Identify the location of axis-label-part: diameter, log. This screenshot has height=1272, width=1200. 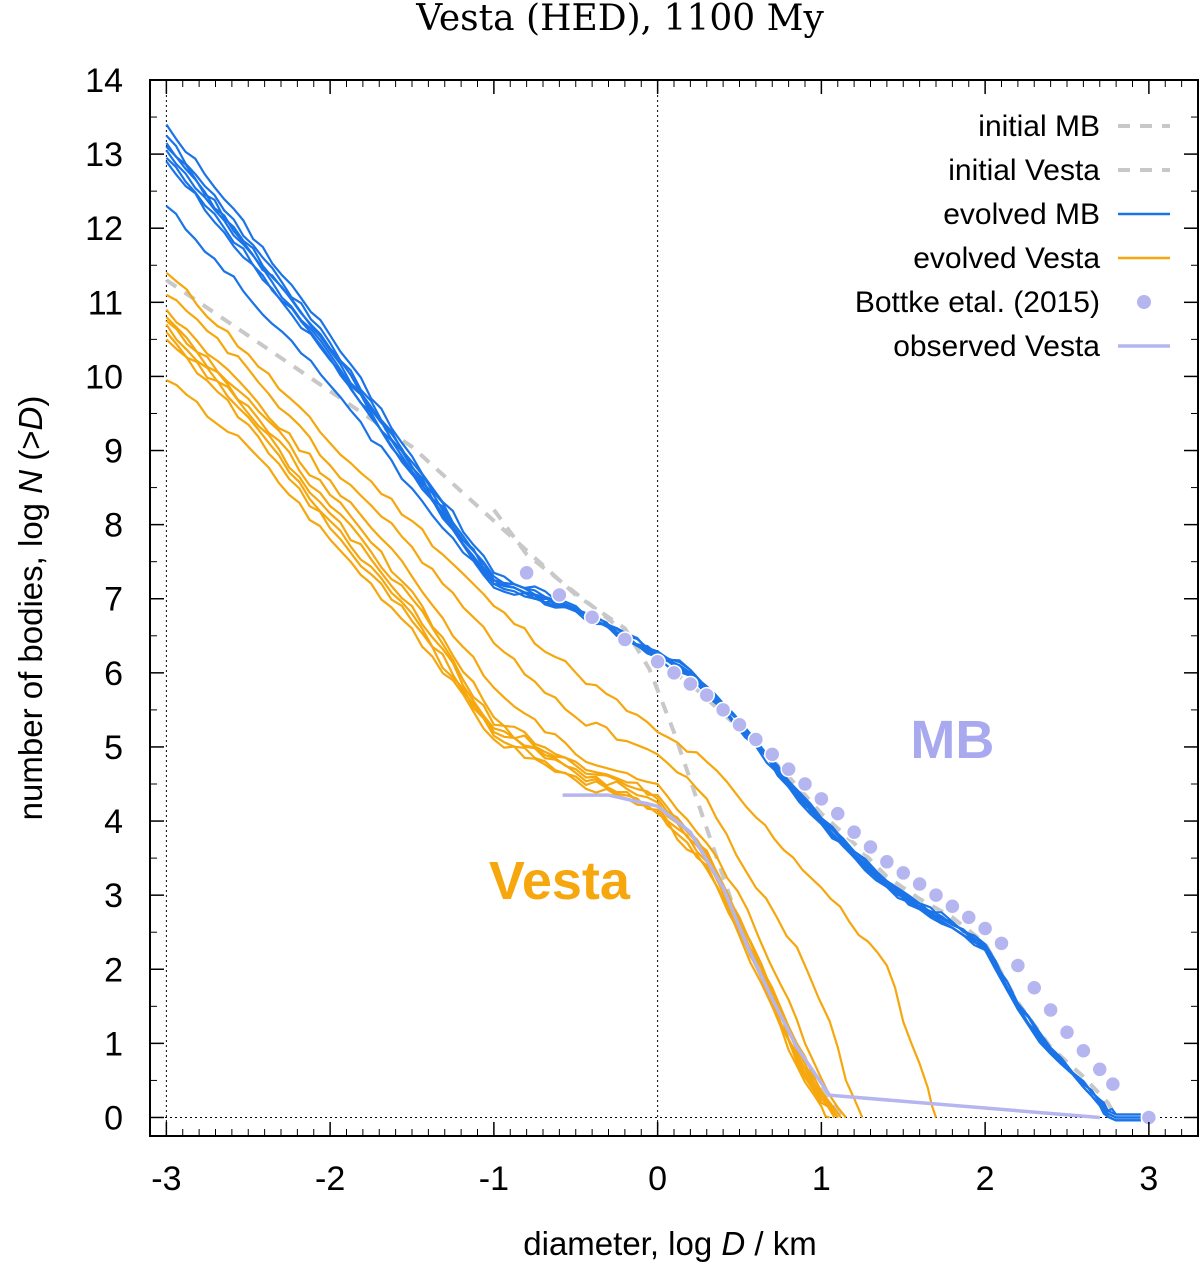
(622, 1243).